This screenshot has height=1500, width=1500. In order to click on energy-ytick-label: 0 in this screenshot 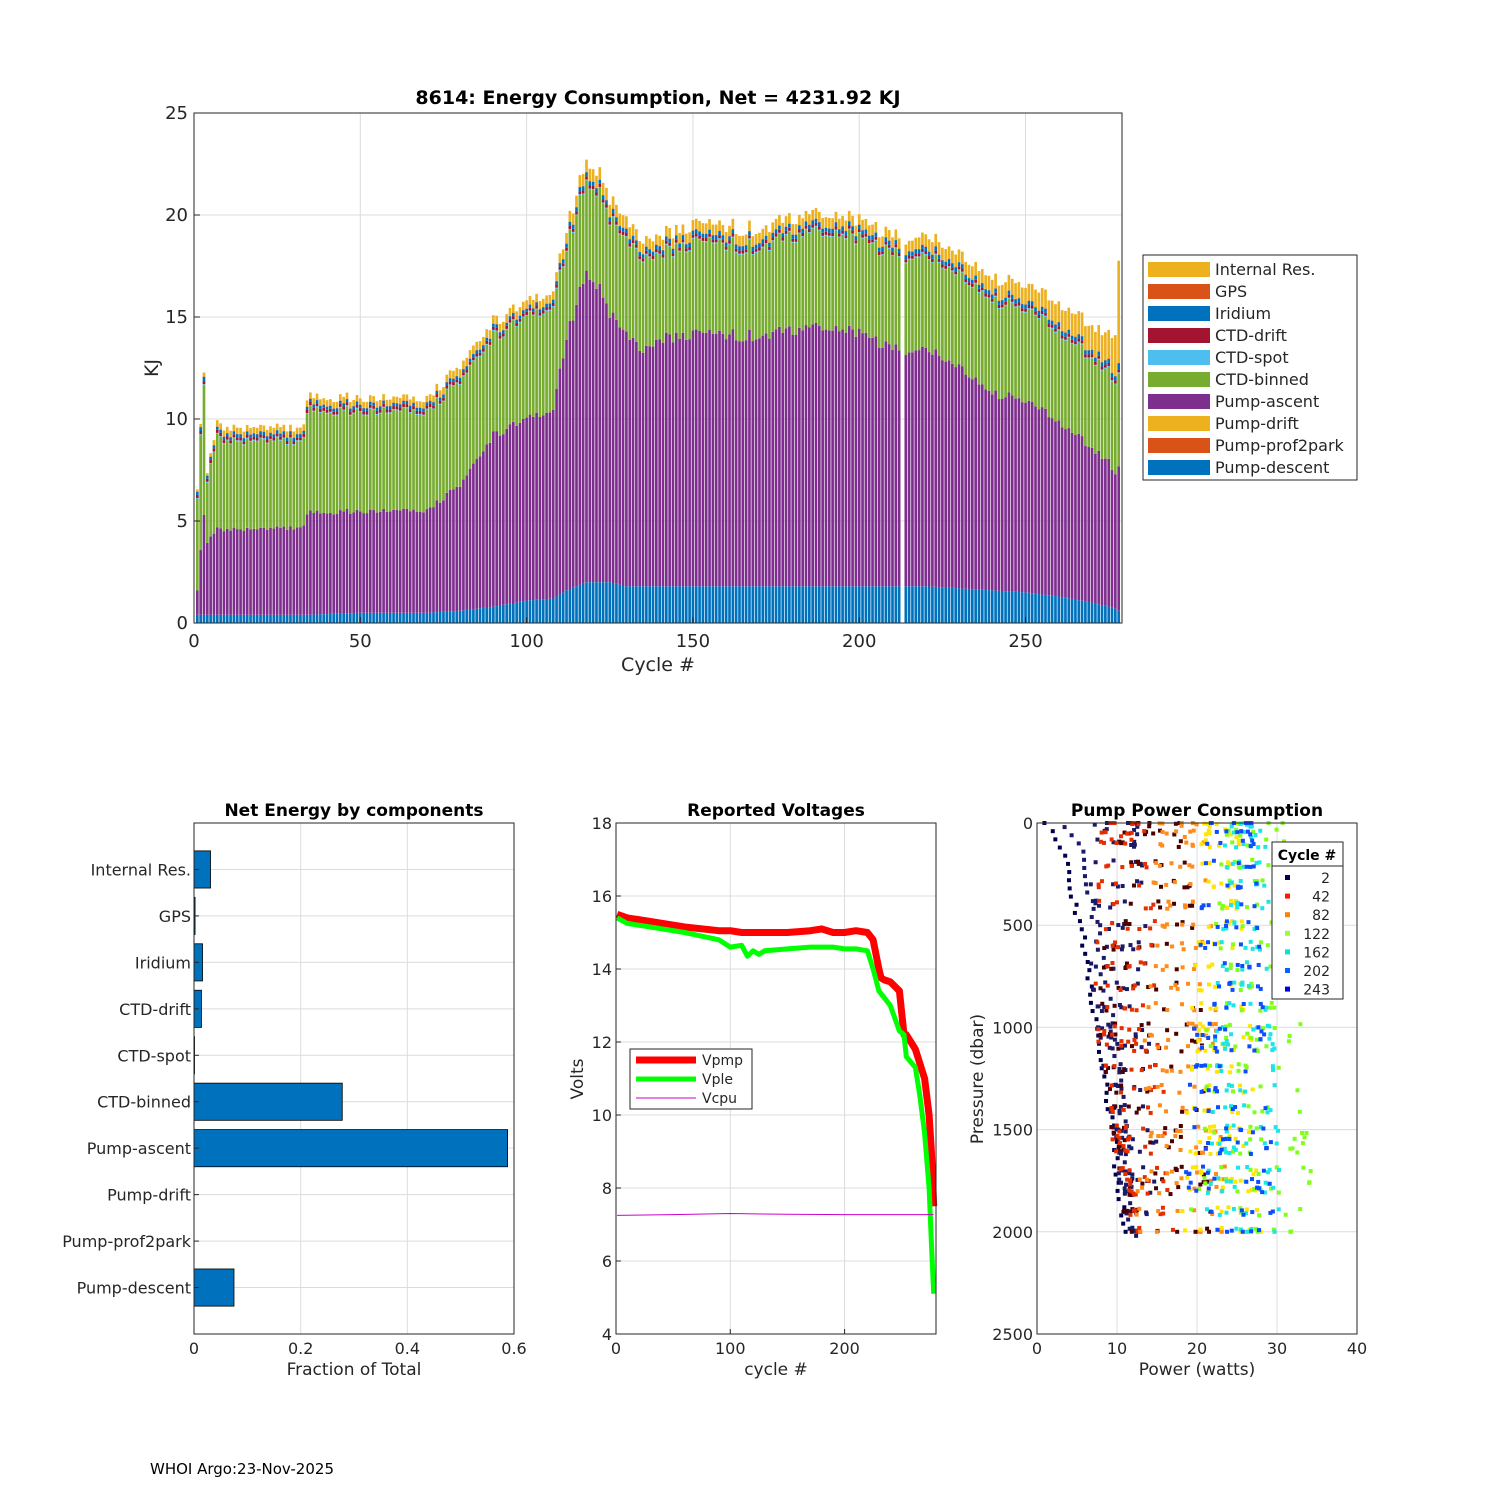, I will do `click(182, 623)`.